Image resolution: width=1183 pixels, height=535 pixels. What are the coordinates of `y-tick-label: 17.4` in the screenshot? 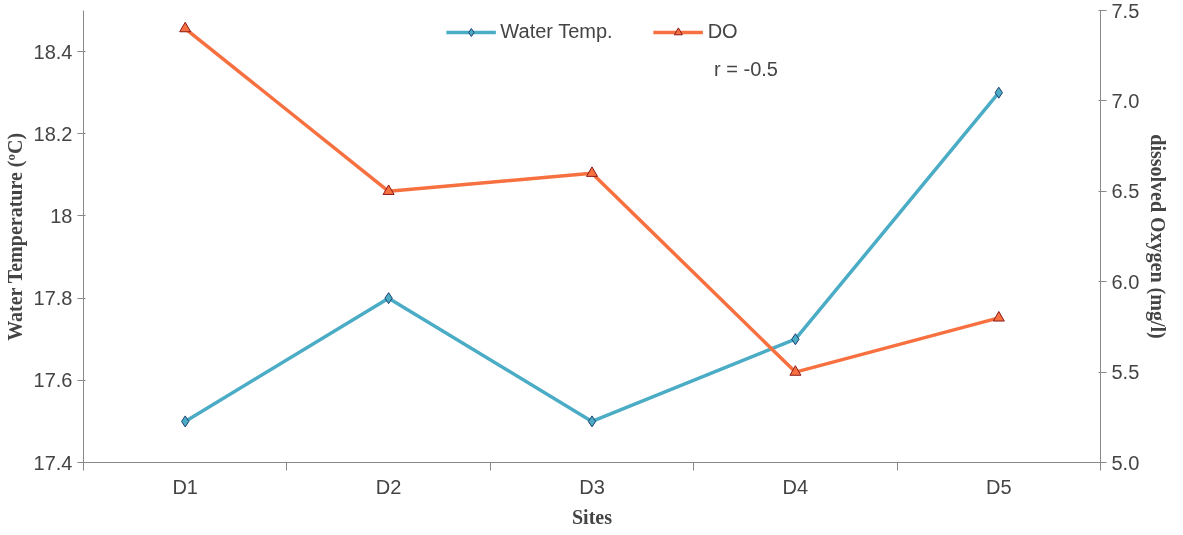 It's located at (53, 462).